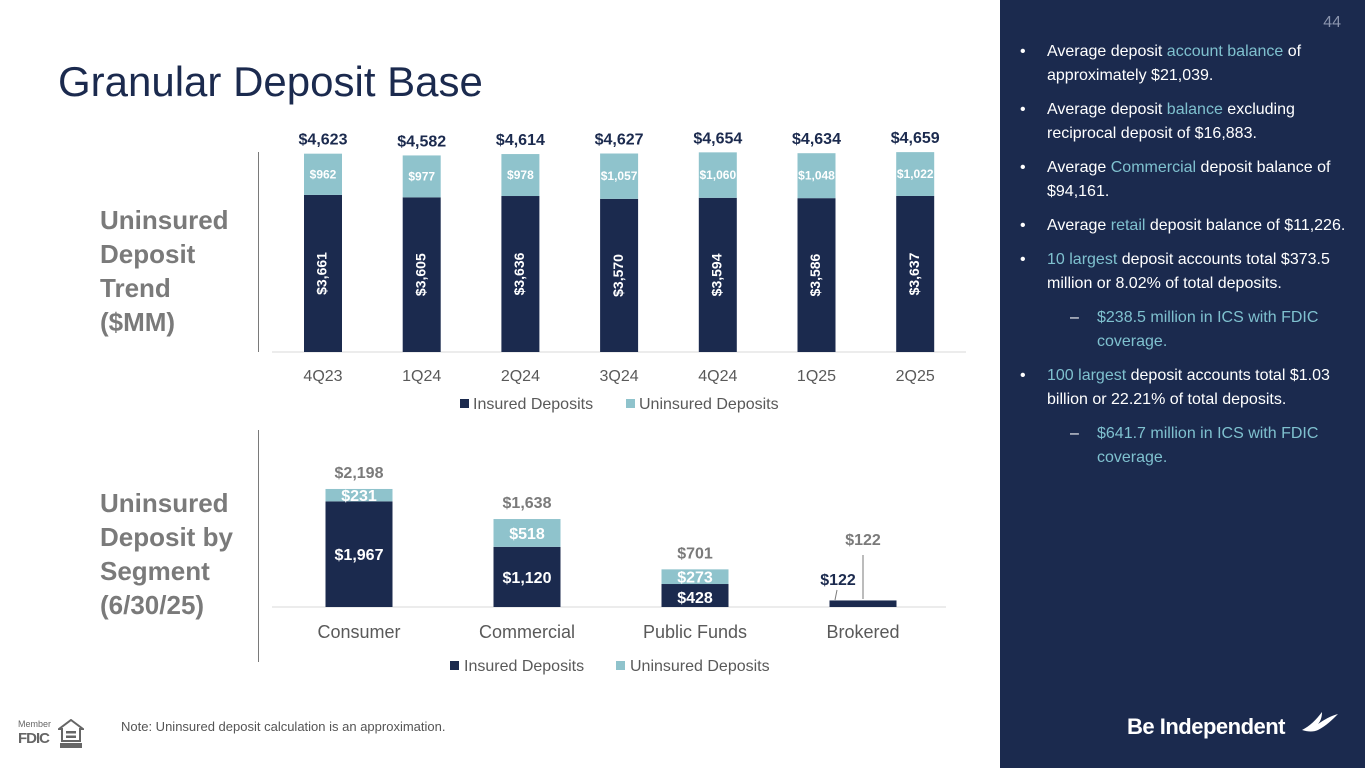 Image resolution: width=1365 pixels, height=768 pixels. I want to click on segment-label-line: Uninsured, so click(164, 503).